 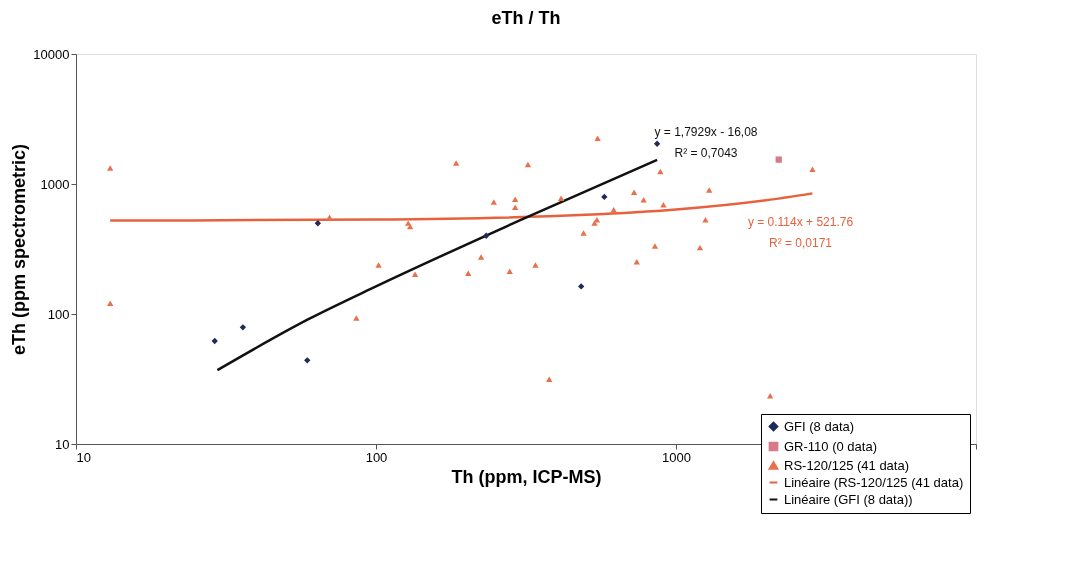 I want to click on legend-label: Linéaire (RS-120/125 (41 data), so click(x=874, y=482).